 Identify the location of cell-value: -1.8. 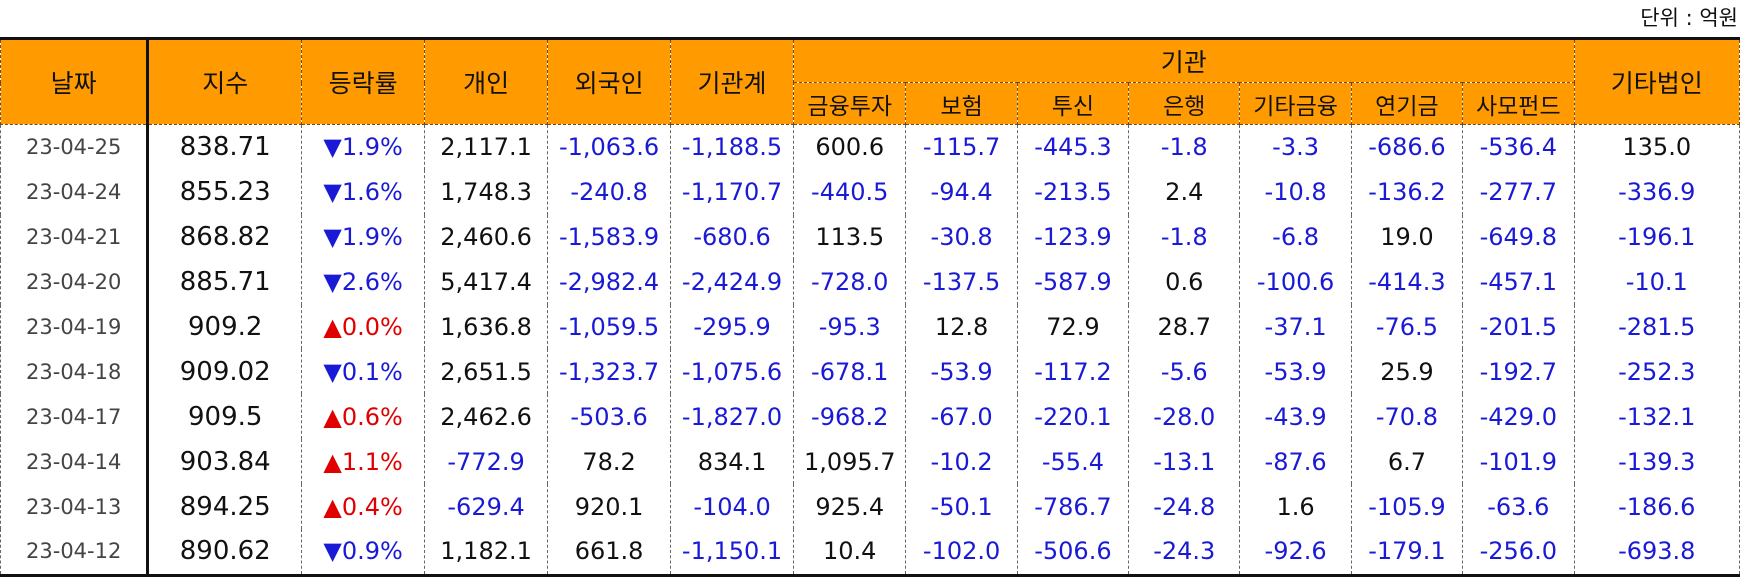
(1184, 237).